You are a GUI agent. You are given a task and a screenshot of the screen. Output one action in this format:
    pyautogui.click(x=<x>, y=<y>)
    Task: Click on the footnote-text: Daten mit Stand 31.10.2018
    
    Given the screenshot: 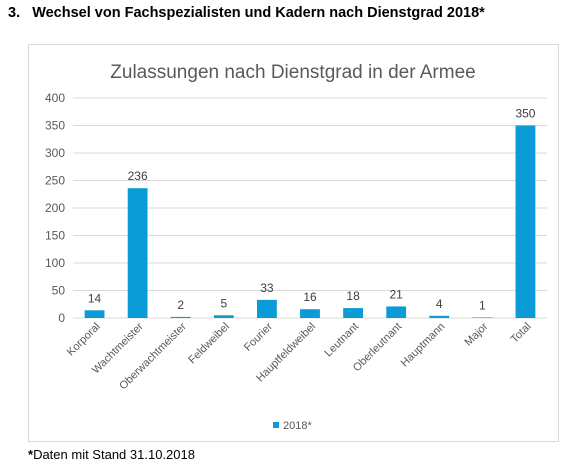 What is the action you would take?
    pyautogui.click(x=114, y=454)
    